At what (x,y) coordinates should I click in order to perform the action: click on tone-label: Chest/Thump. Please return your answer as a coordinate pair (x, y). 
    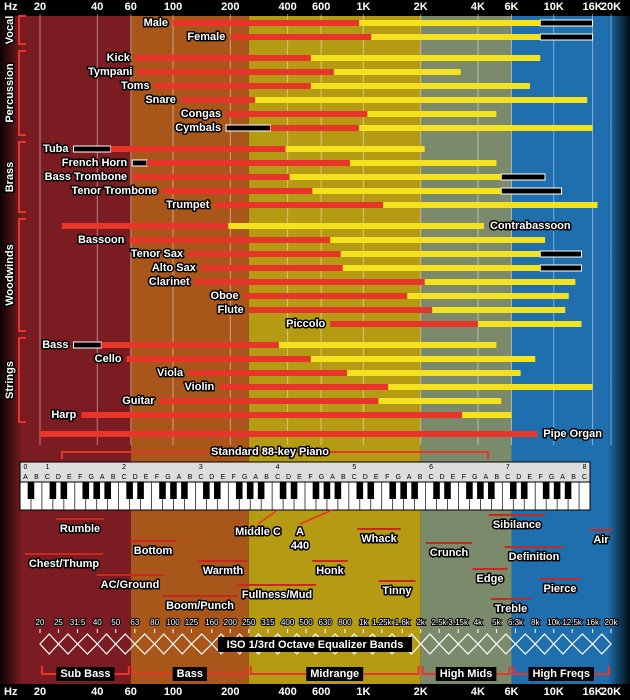
    Looking at the image, I should click on (64, 564).